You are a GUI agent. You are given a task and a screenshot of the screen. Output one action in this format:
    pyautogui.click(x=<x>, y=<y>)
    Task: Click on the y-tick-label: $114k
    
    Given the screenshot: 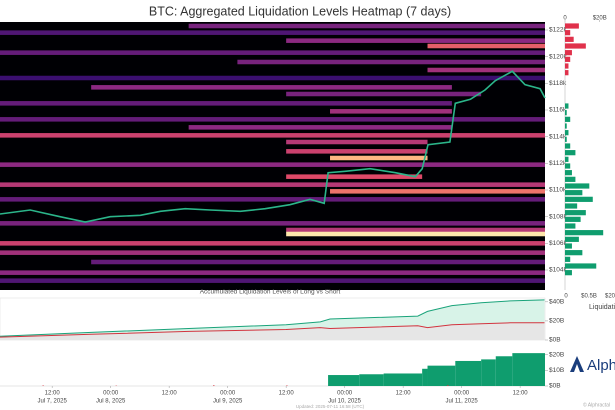 What is the action you would take?
    pyautogui.click(x=558, y=136)
    